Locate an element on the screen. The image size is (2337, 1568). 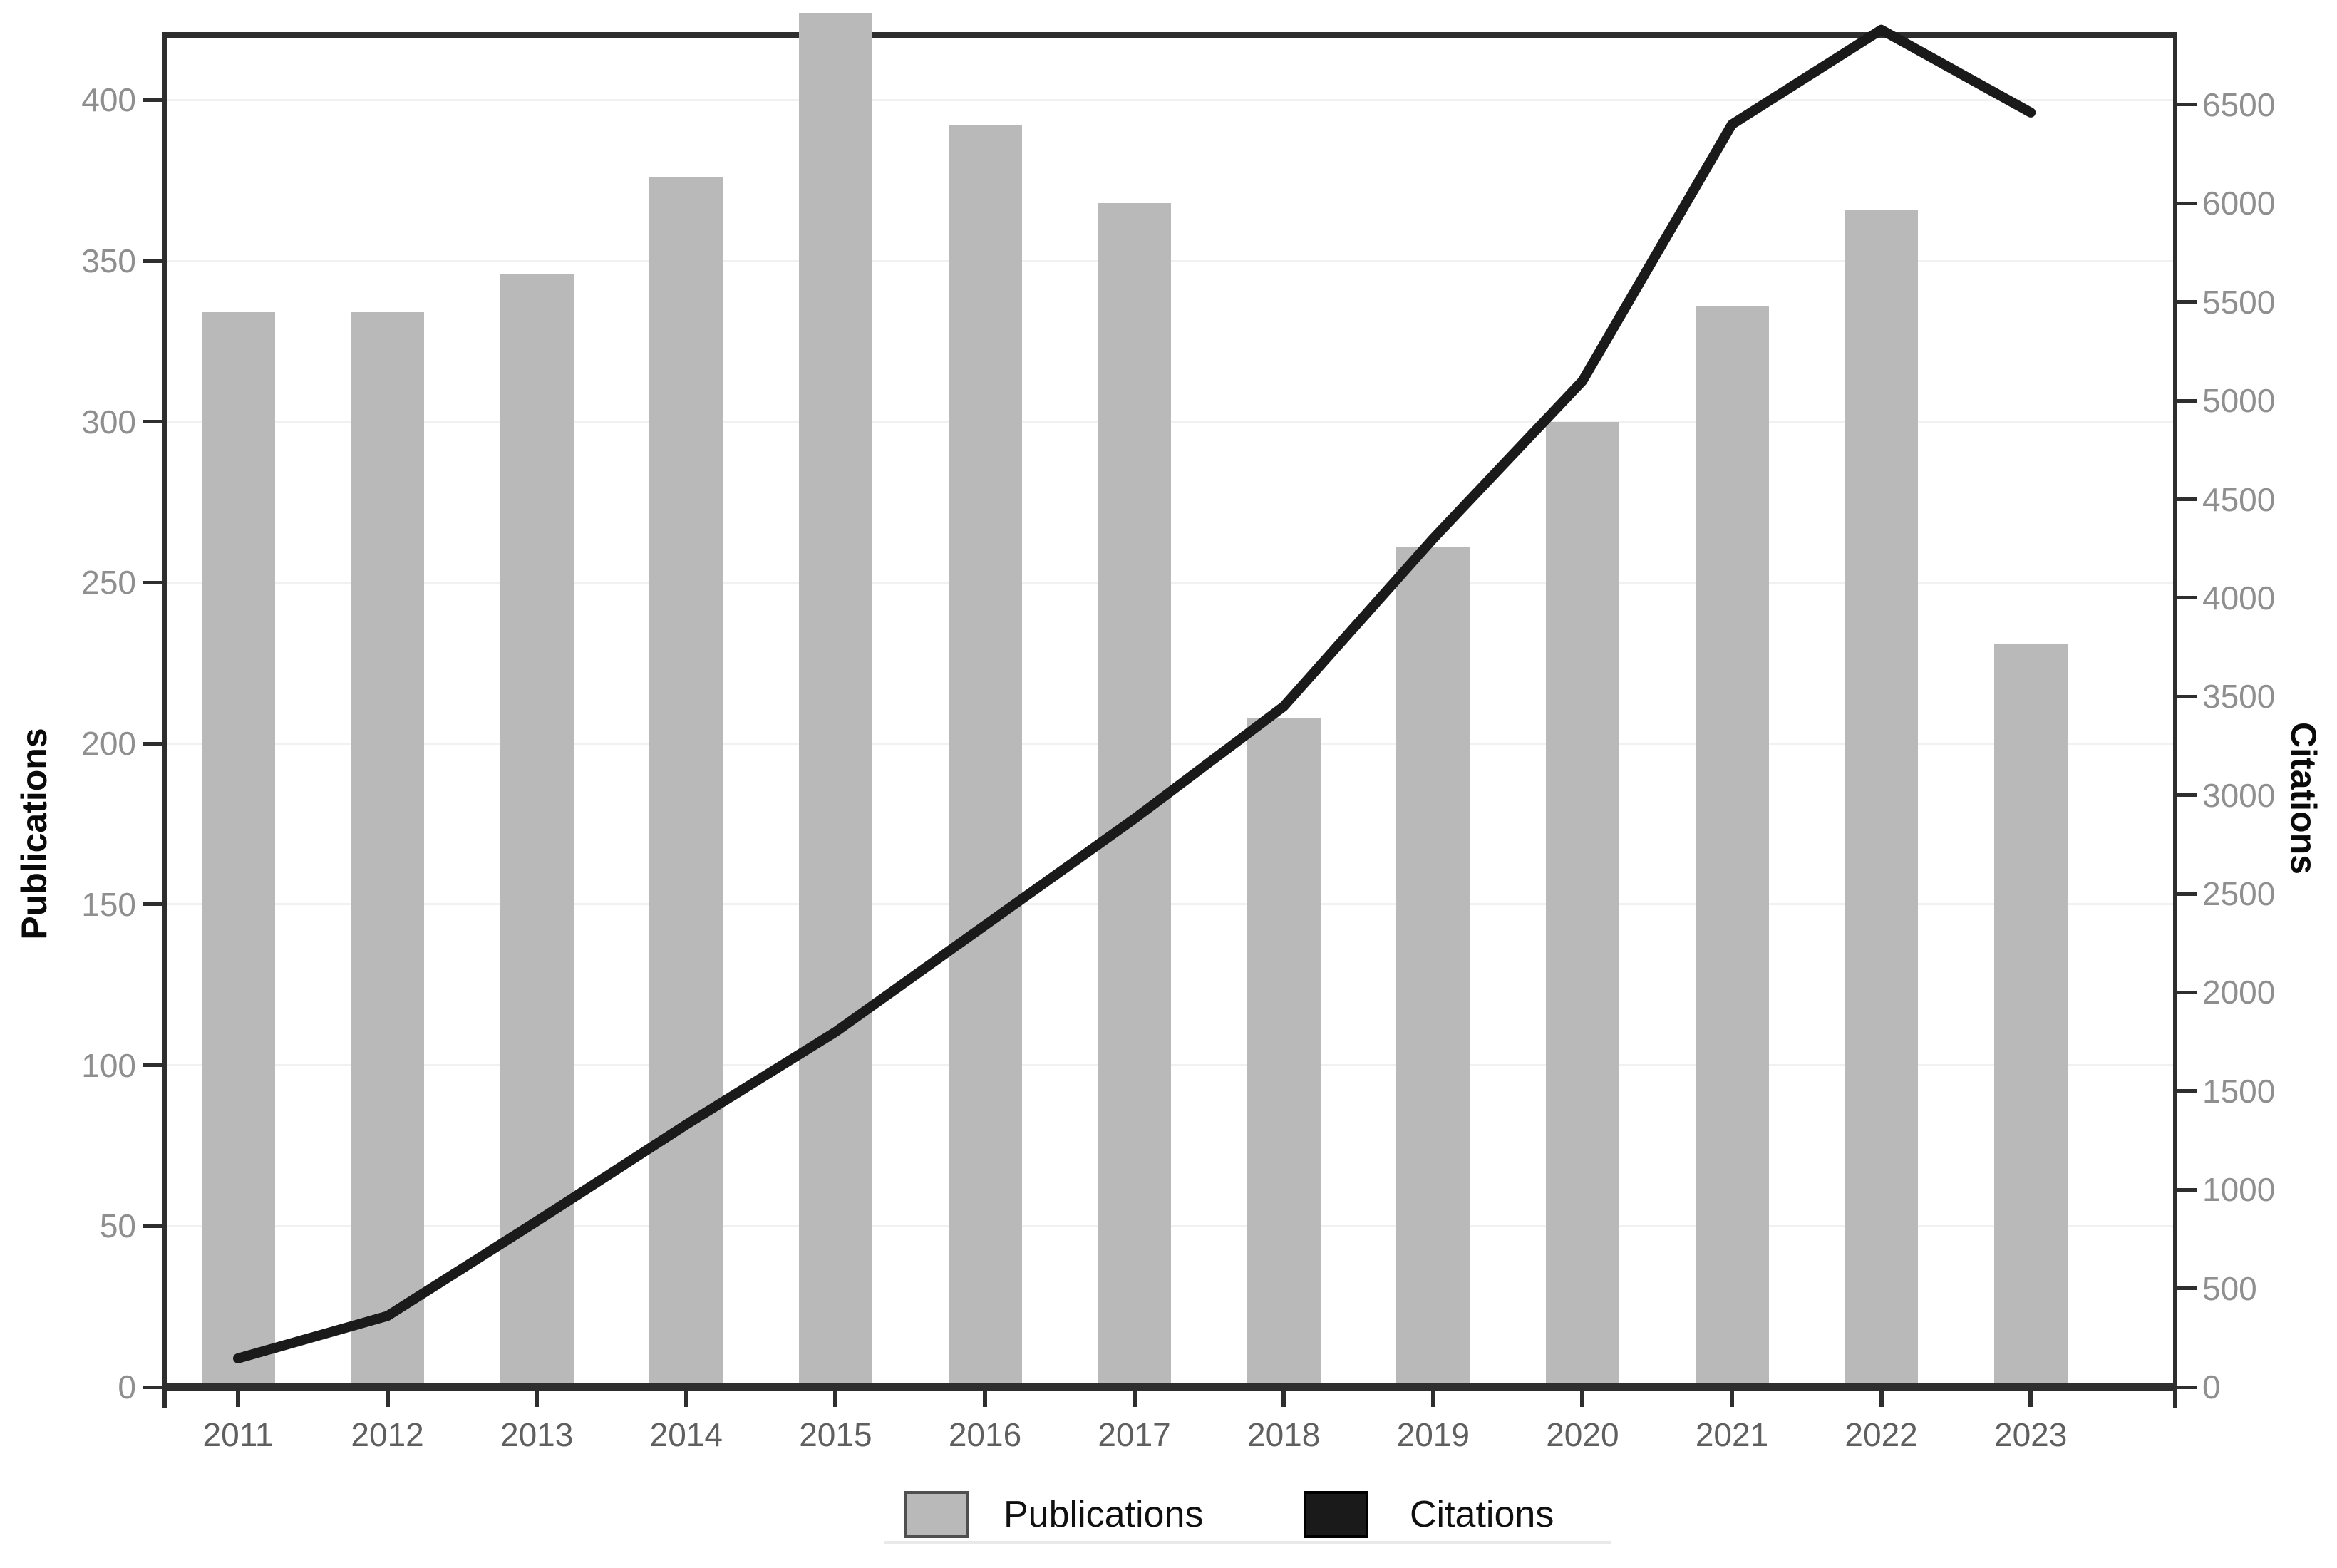
left-axis-tick-label: 250 is located at coordinates (108, 583).